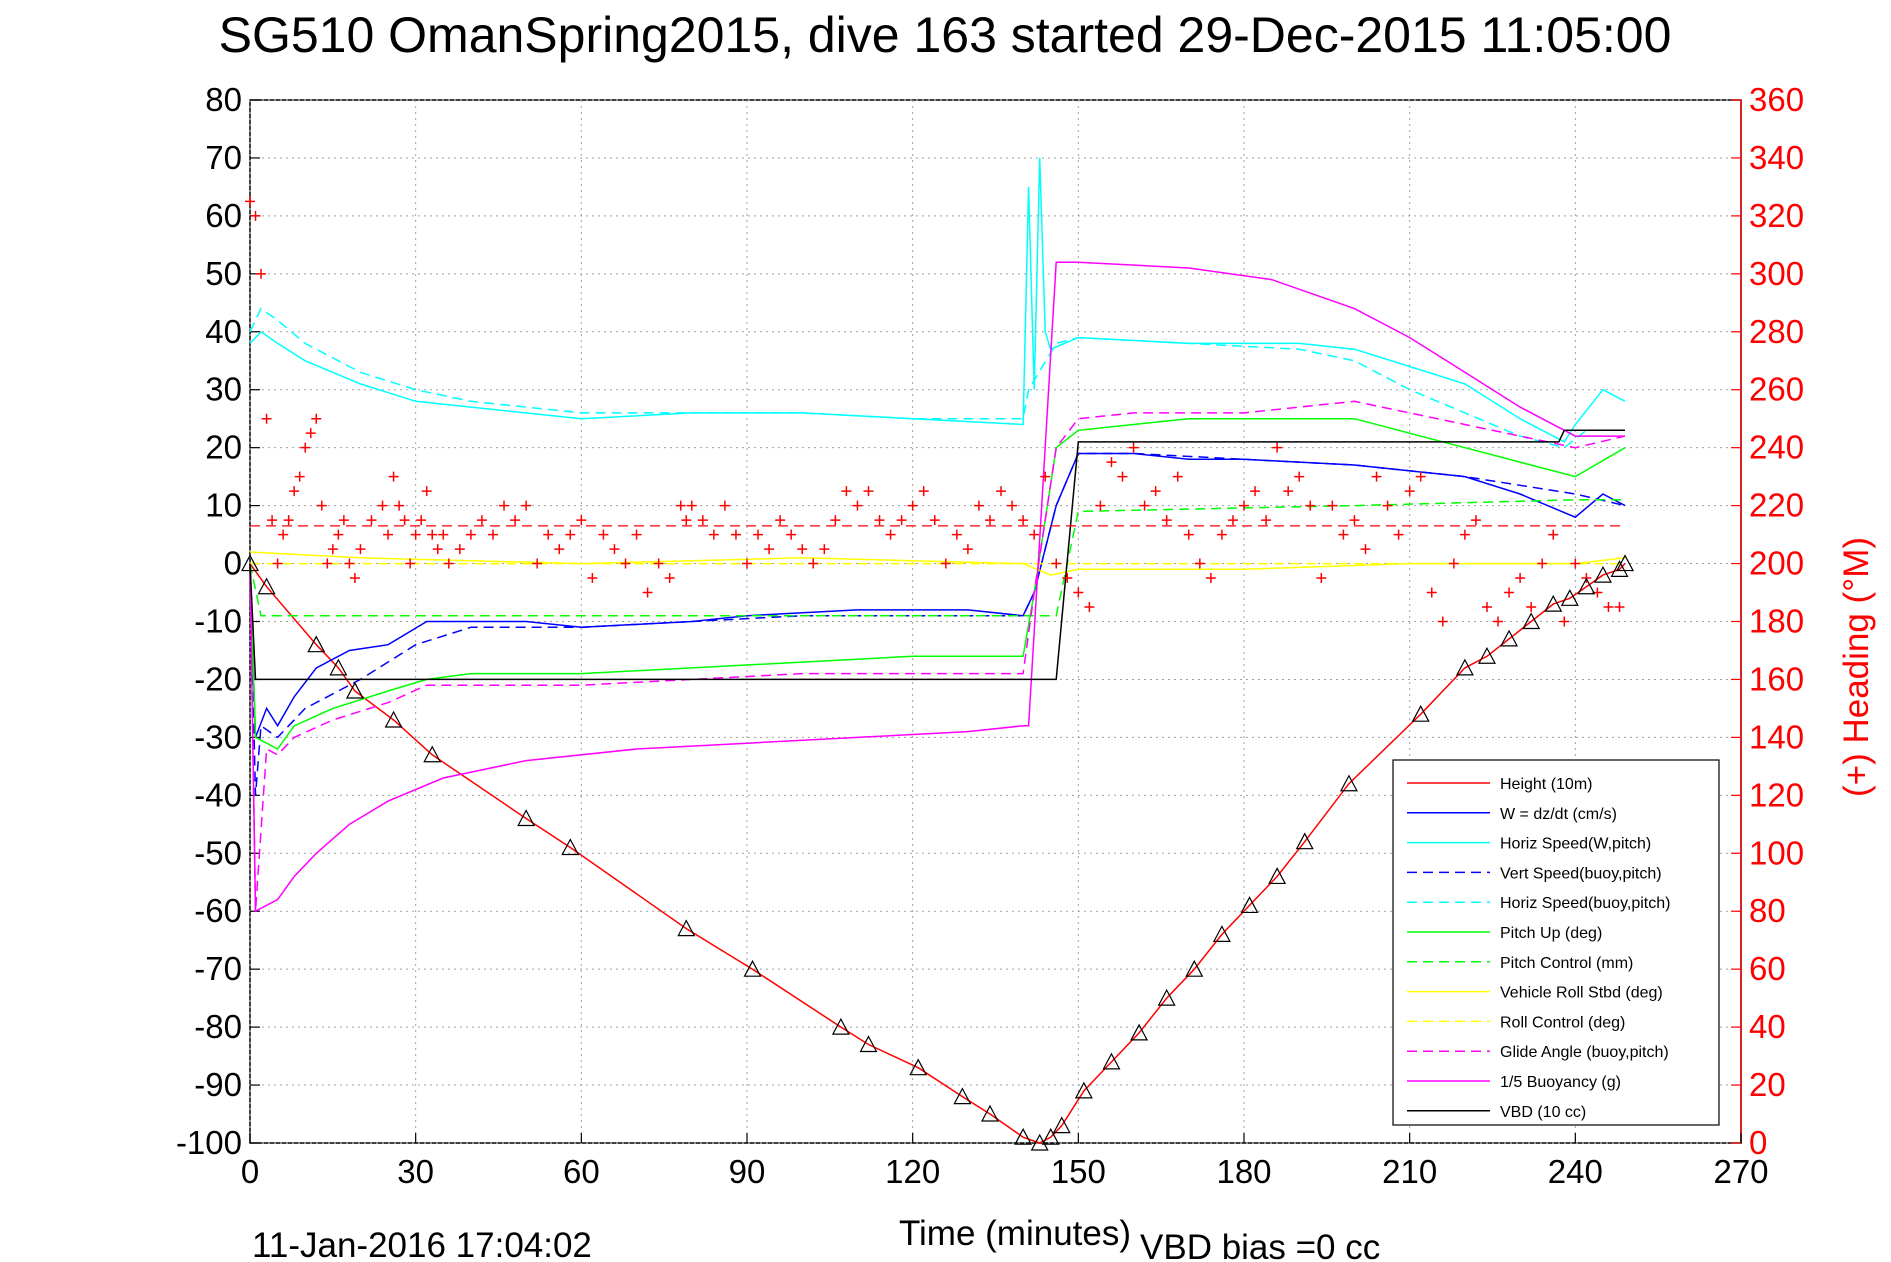  I want to click on y-right-tick-label: 140, so click(1776, 736).